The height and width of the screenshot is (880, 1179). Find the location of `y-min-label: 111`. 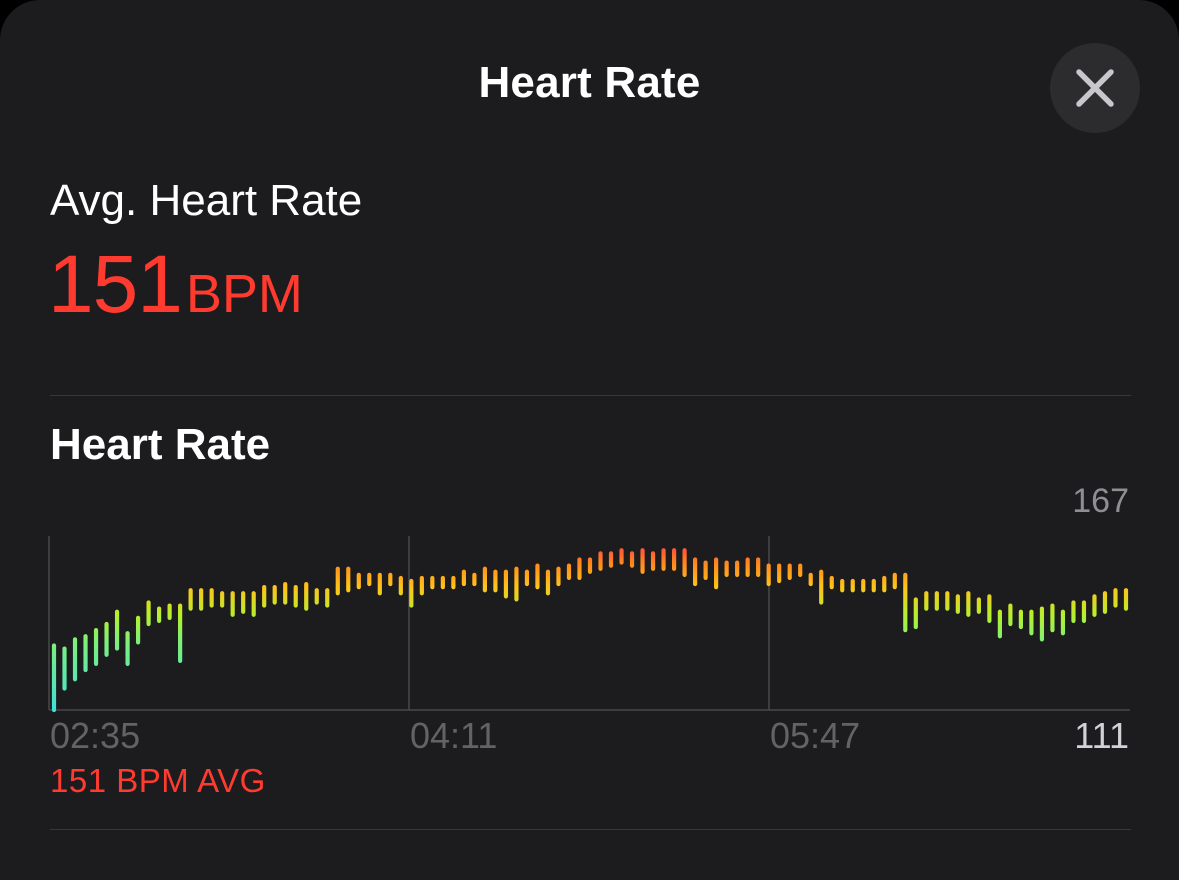

y-min-label: 111 is located at coordinates (1101, 735).